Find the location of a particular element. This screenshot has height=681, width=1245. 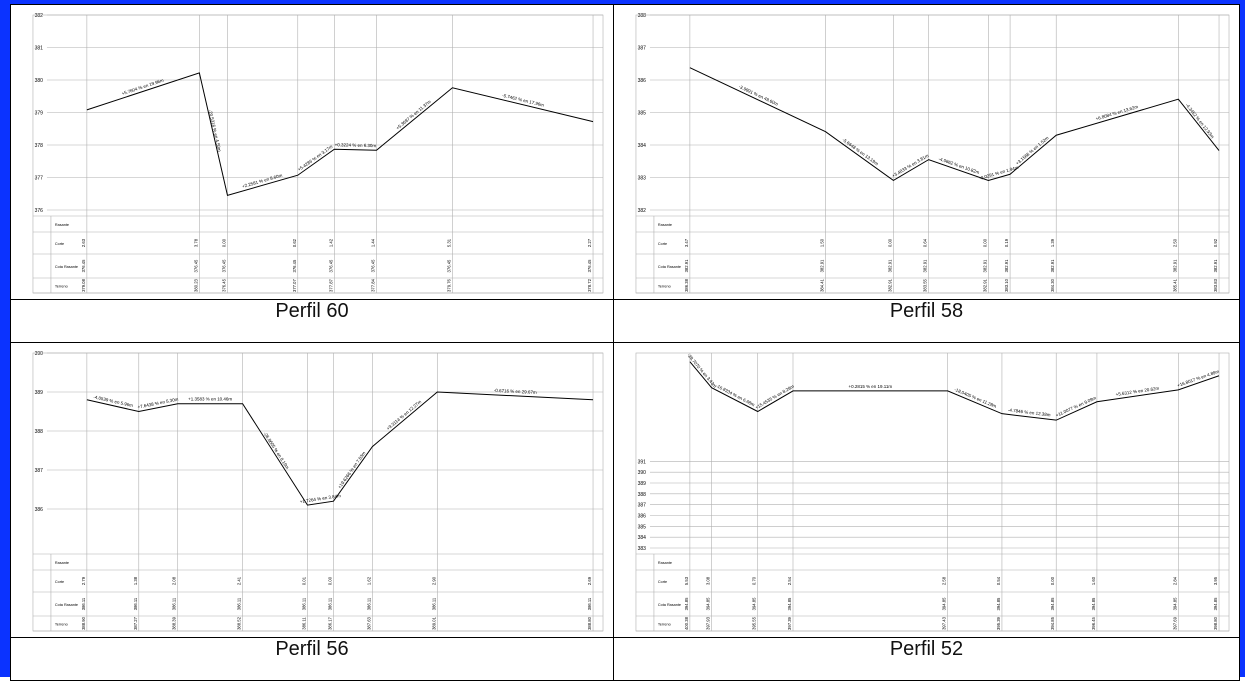

slope-label: +3.4833 % en 3.81m is located at coordinates (910, 166).